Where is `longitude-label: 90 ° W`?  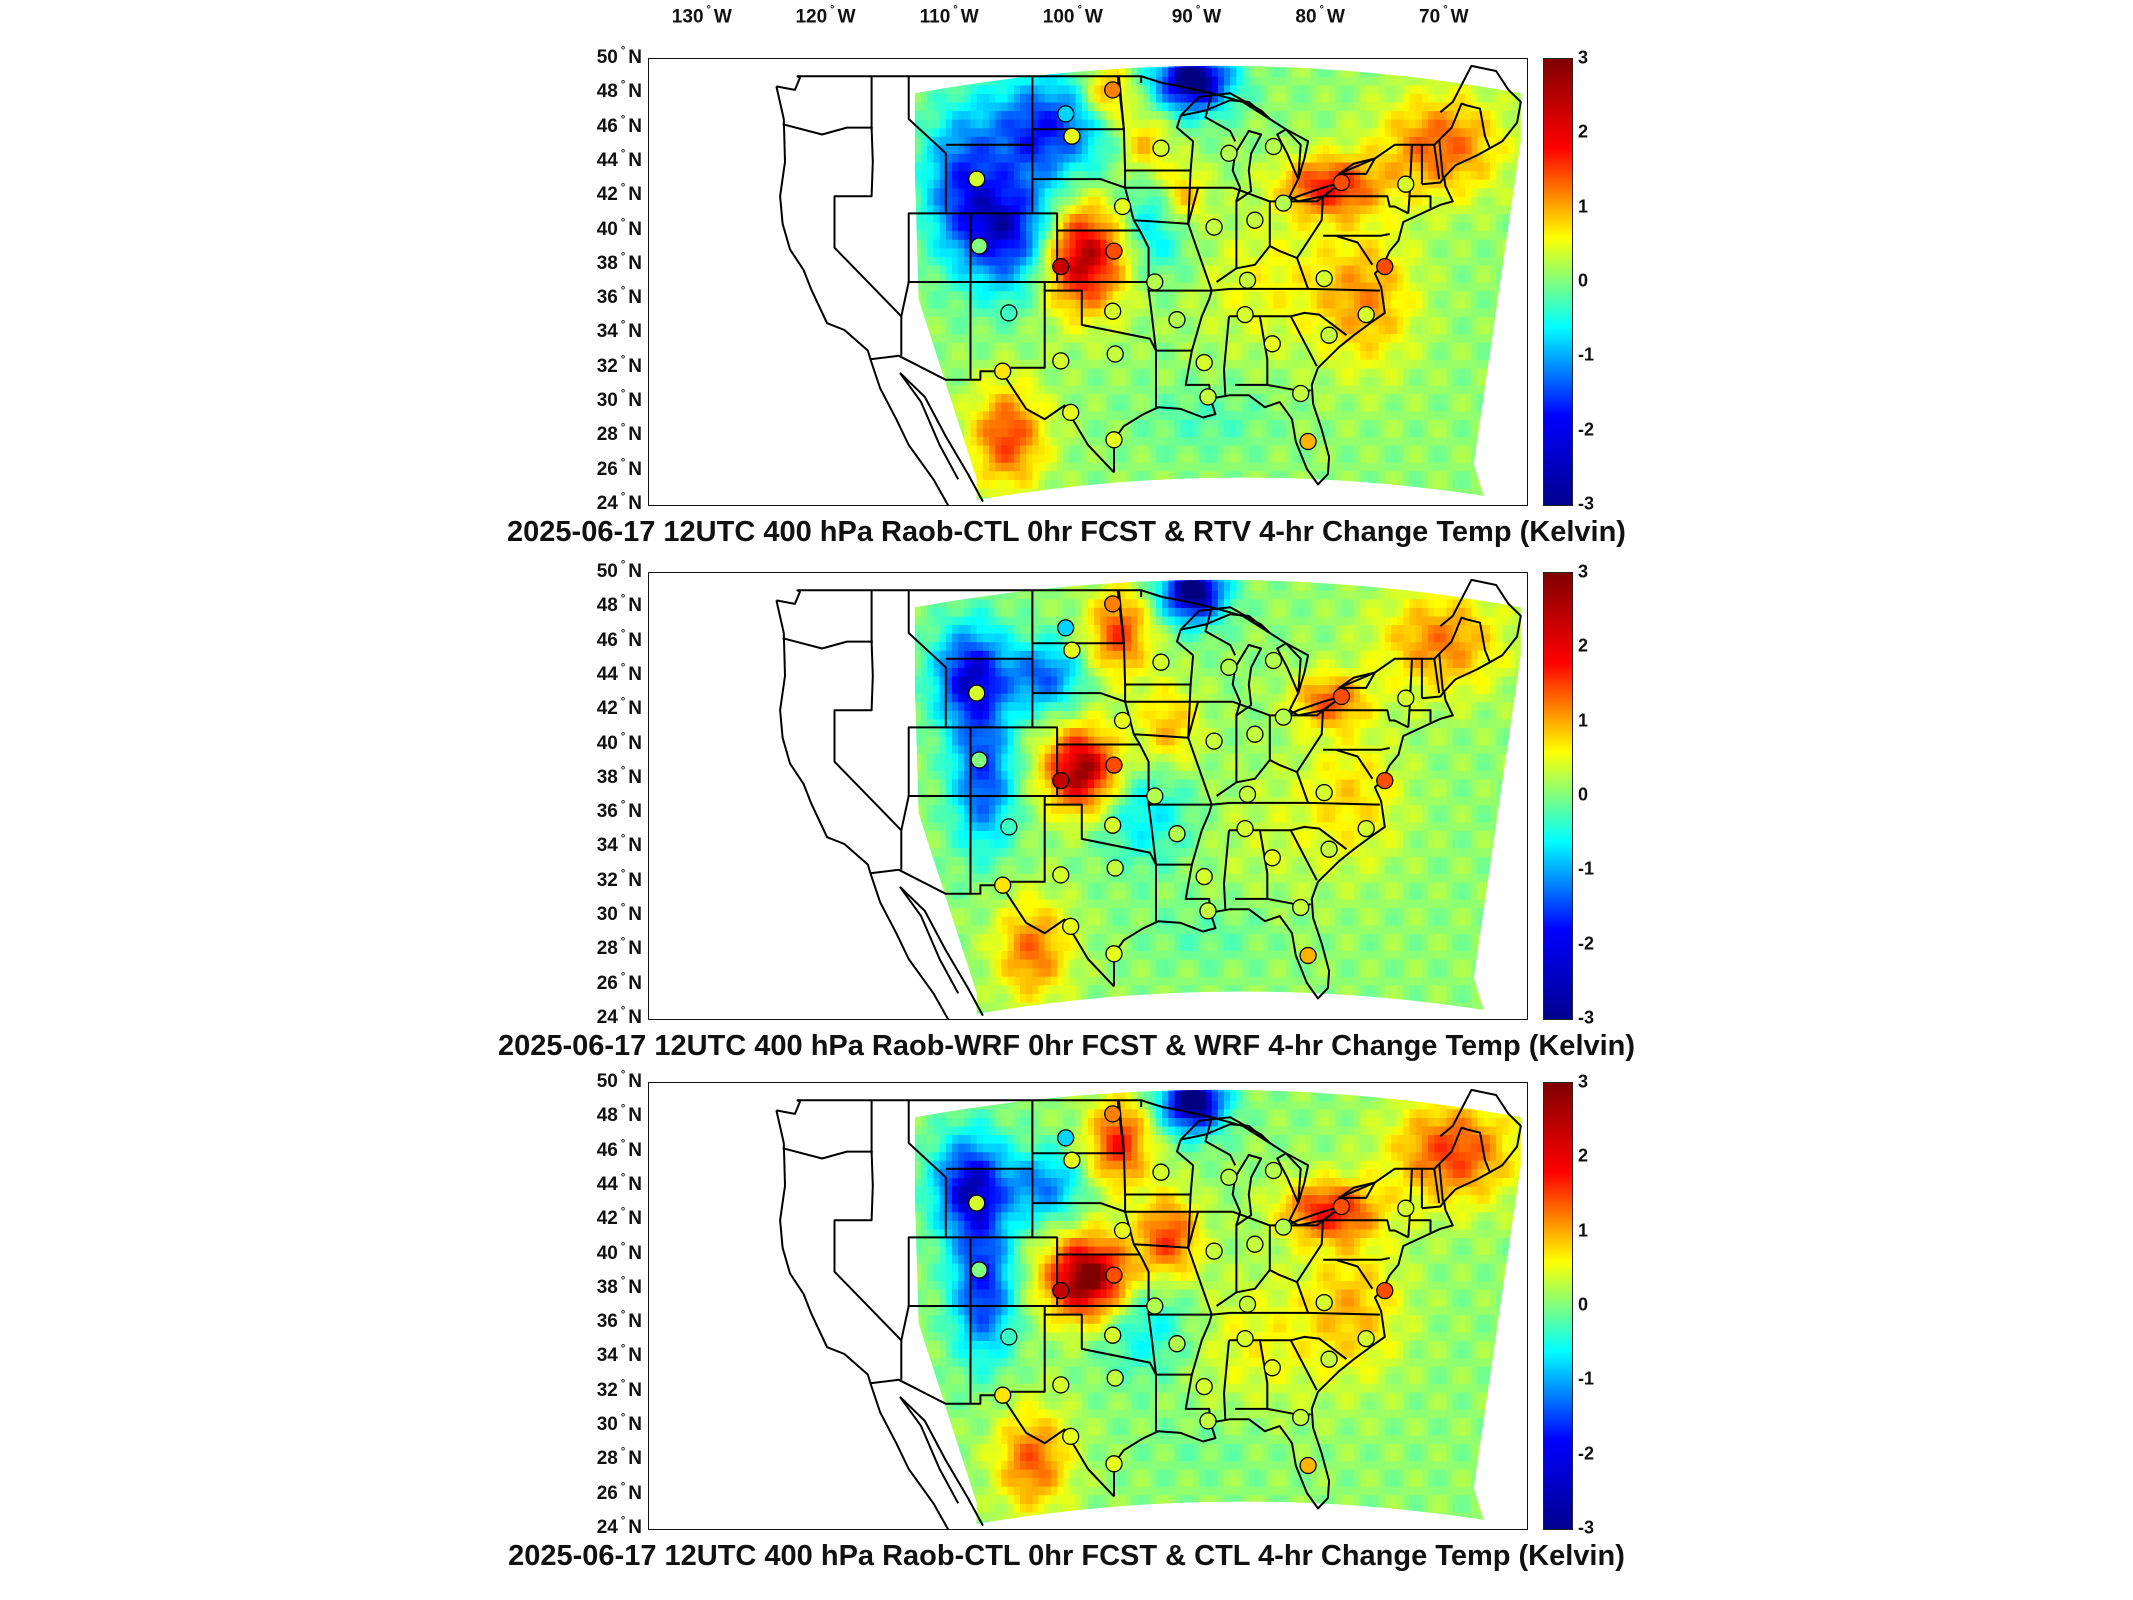 longitude-label: 90 ° W is located at coordinates (1196, 16).